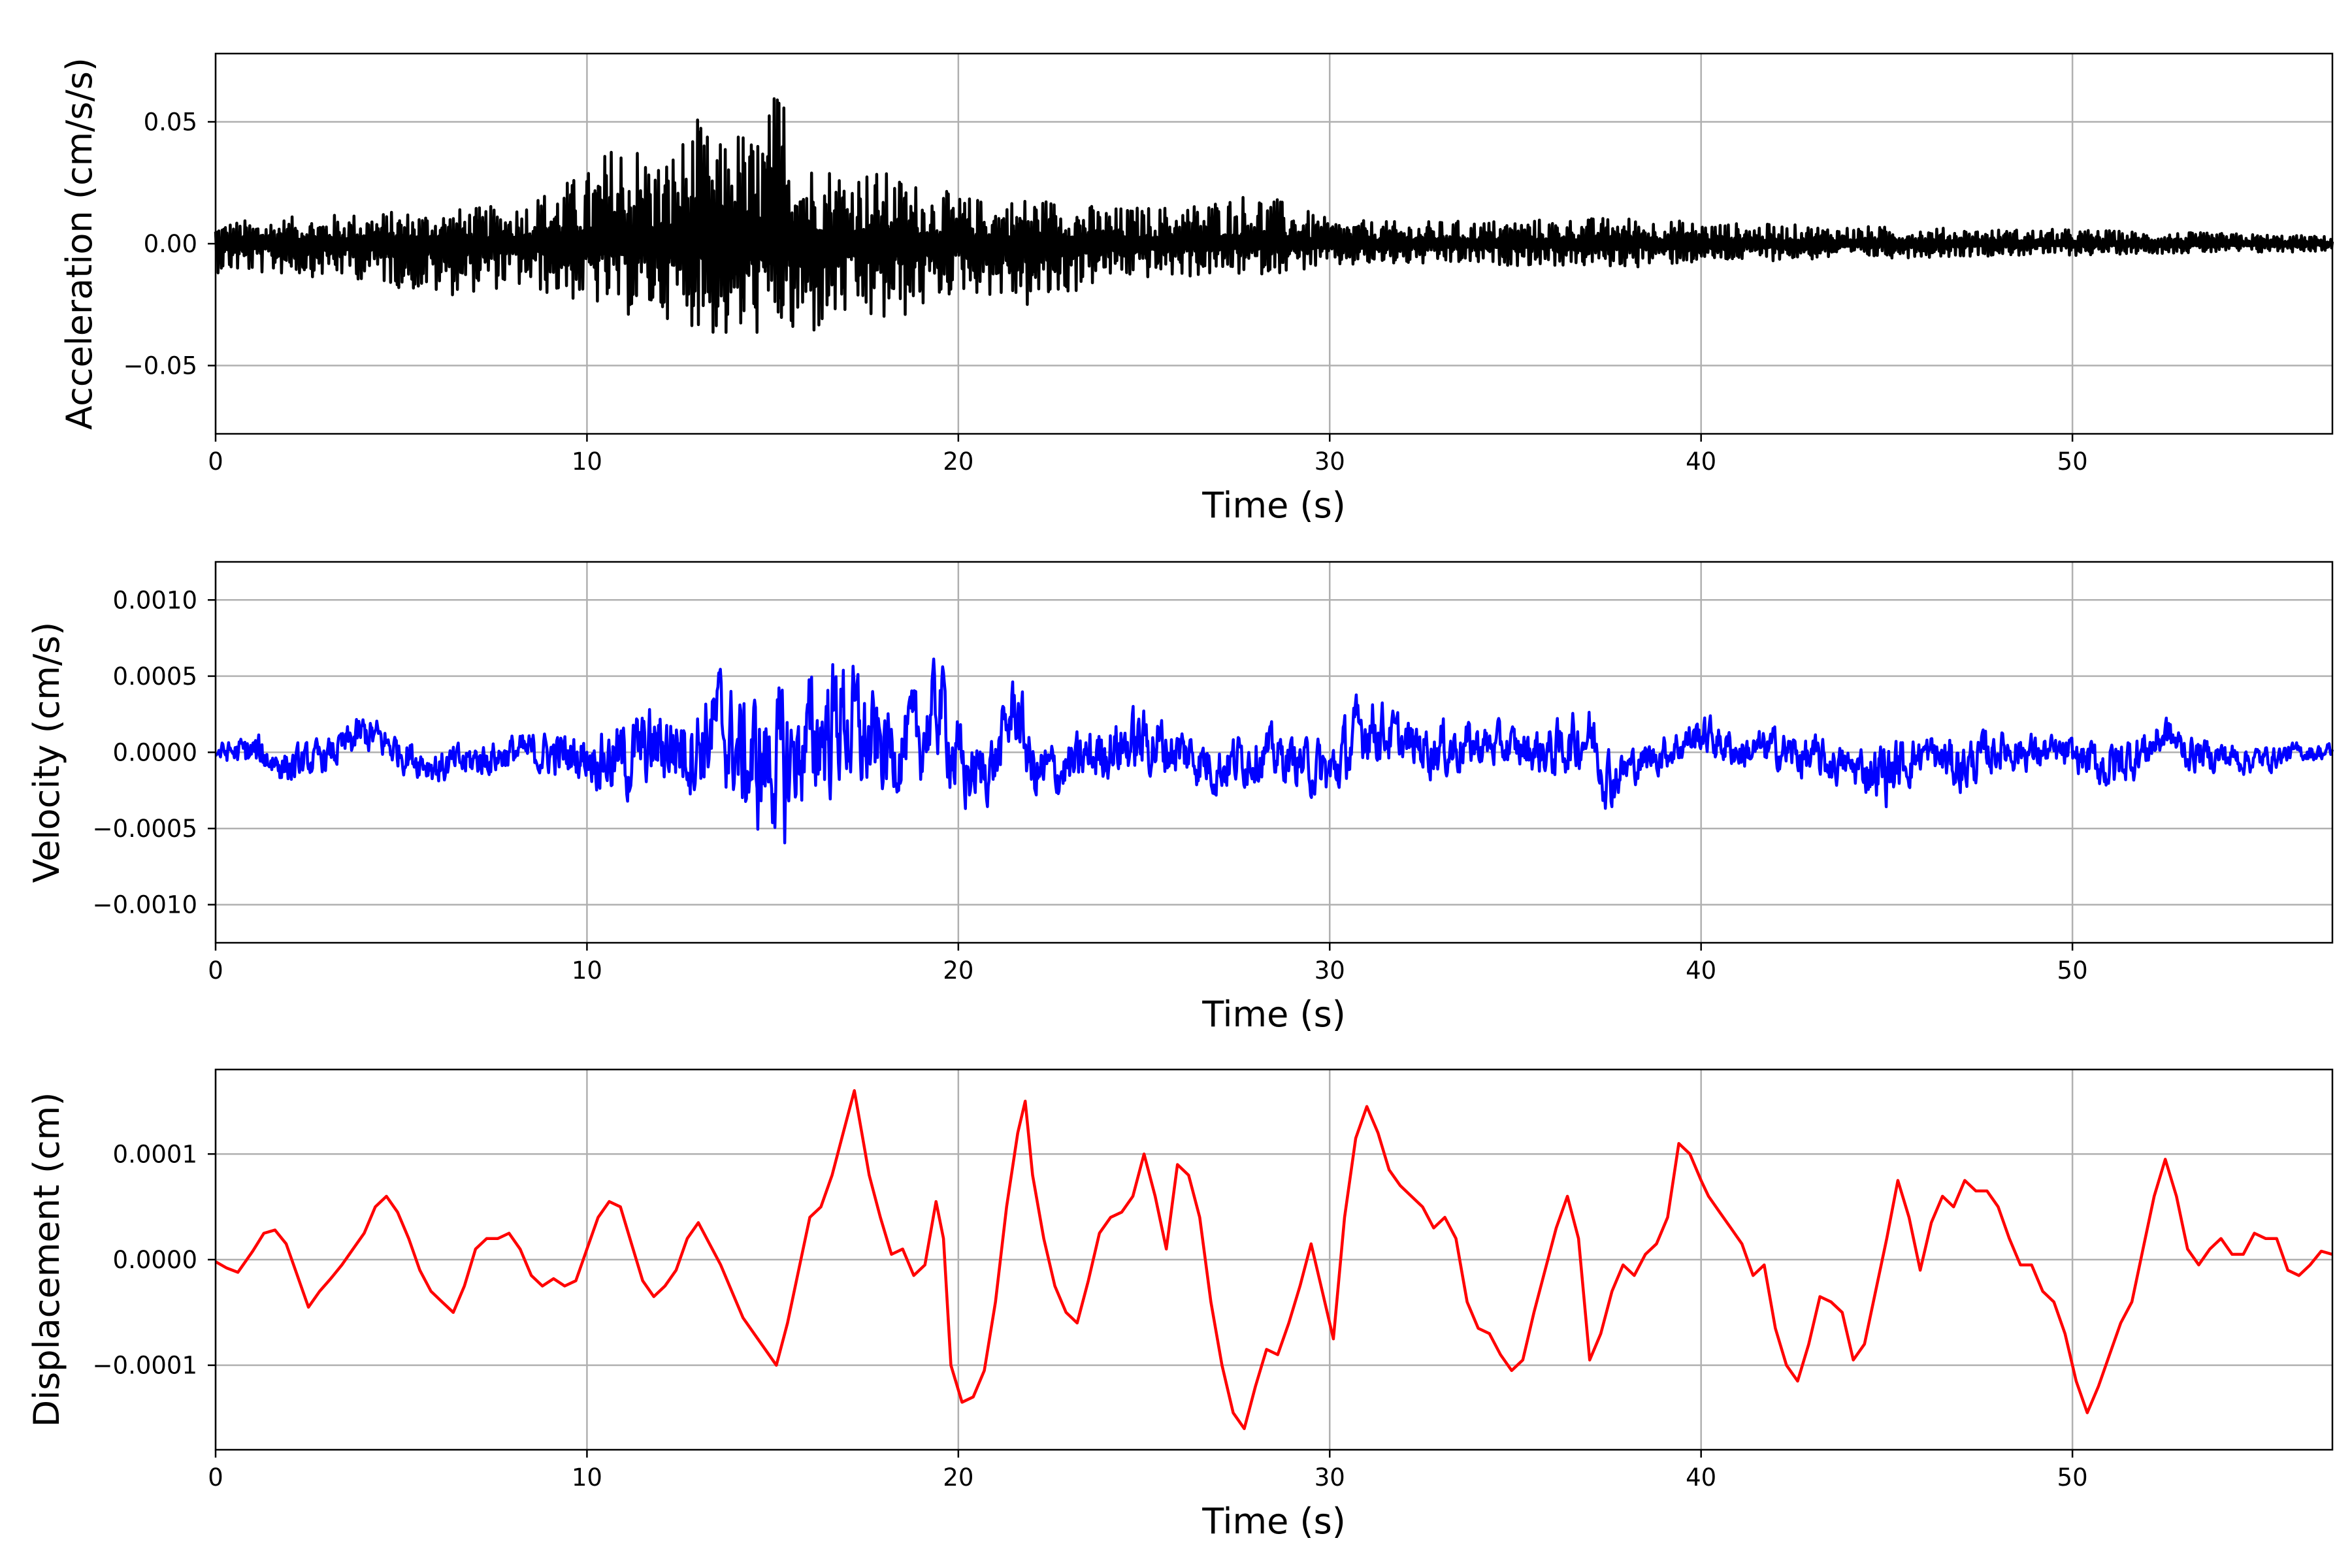  I want to click on acceleration-xtick-label-0: 0, so click(215, 462).